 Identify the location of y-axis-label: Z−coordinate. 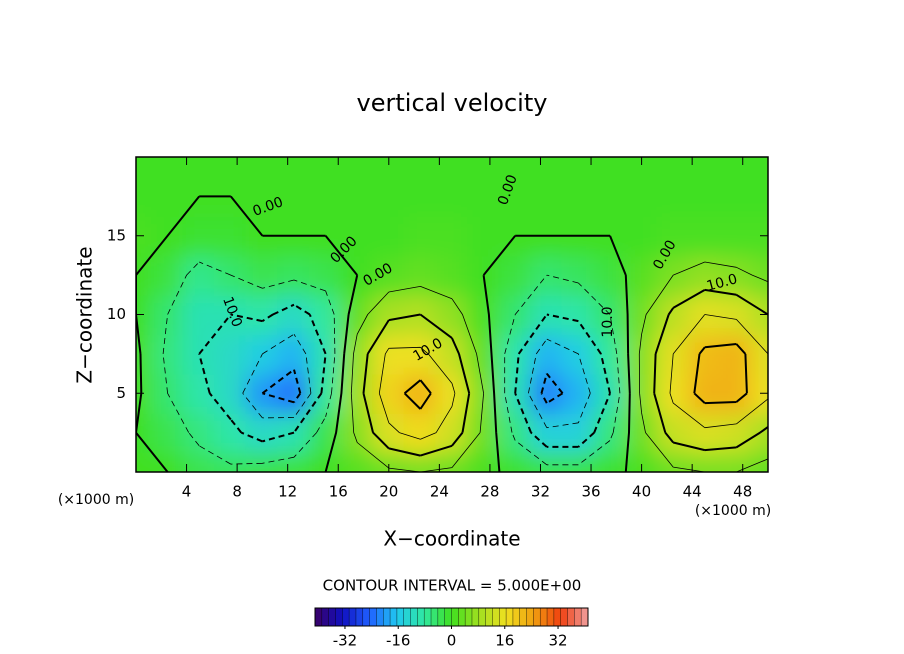
(85, 314).